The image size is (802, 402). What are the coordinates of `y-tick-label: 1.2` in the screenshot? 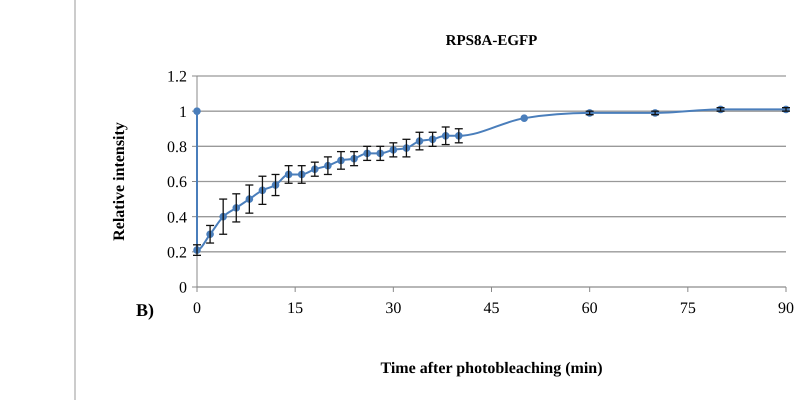 It's located at (177, 77).